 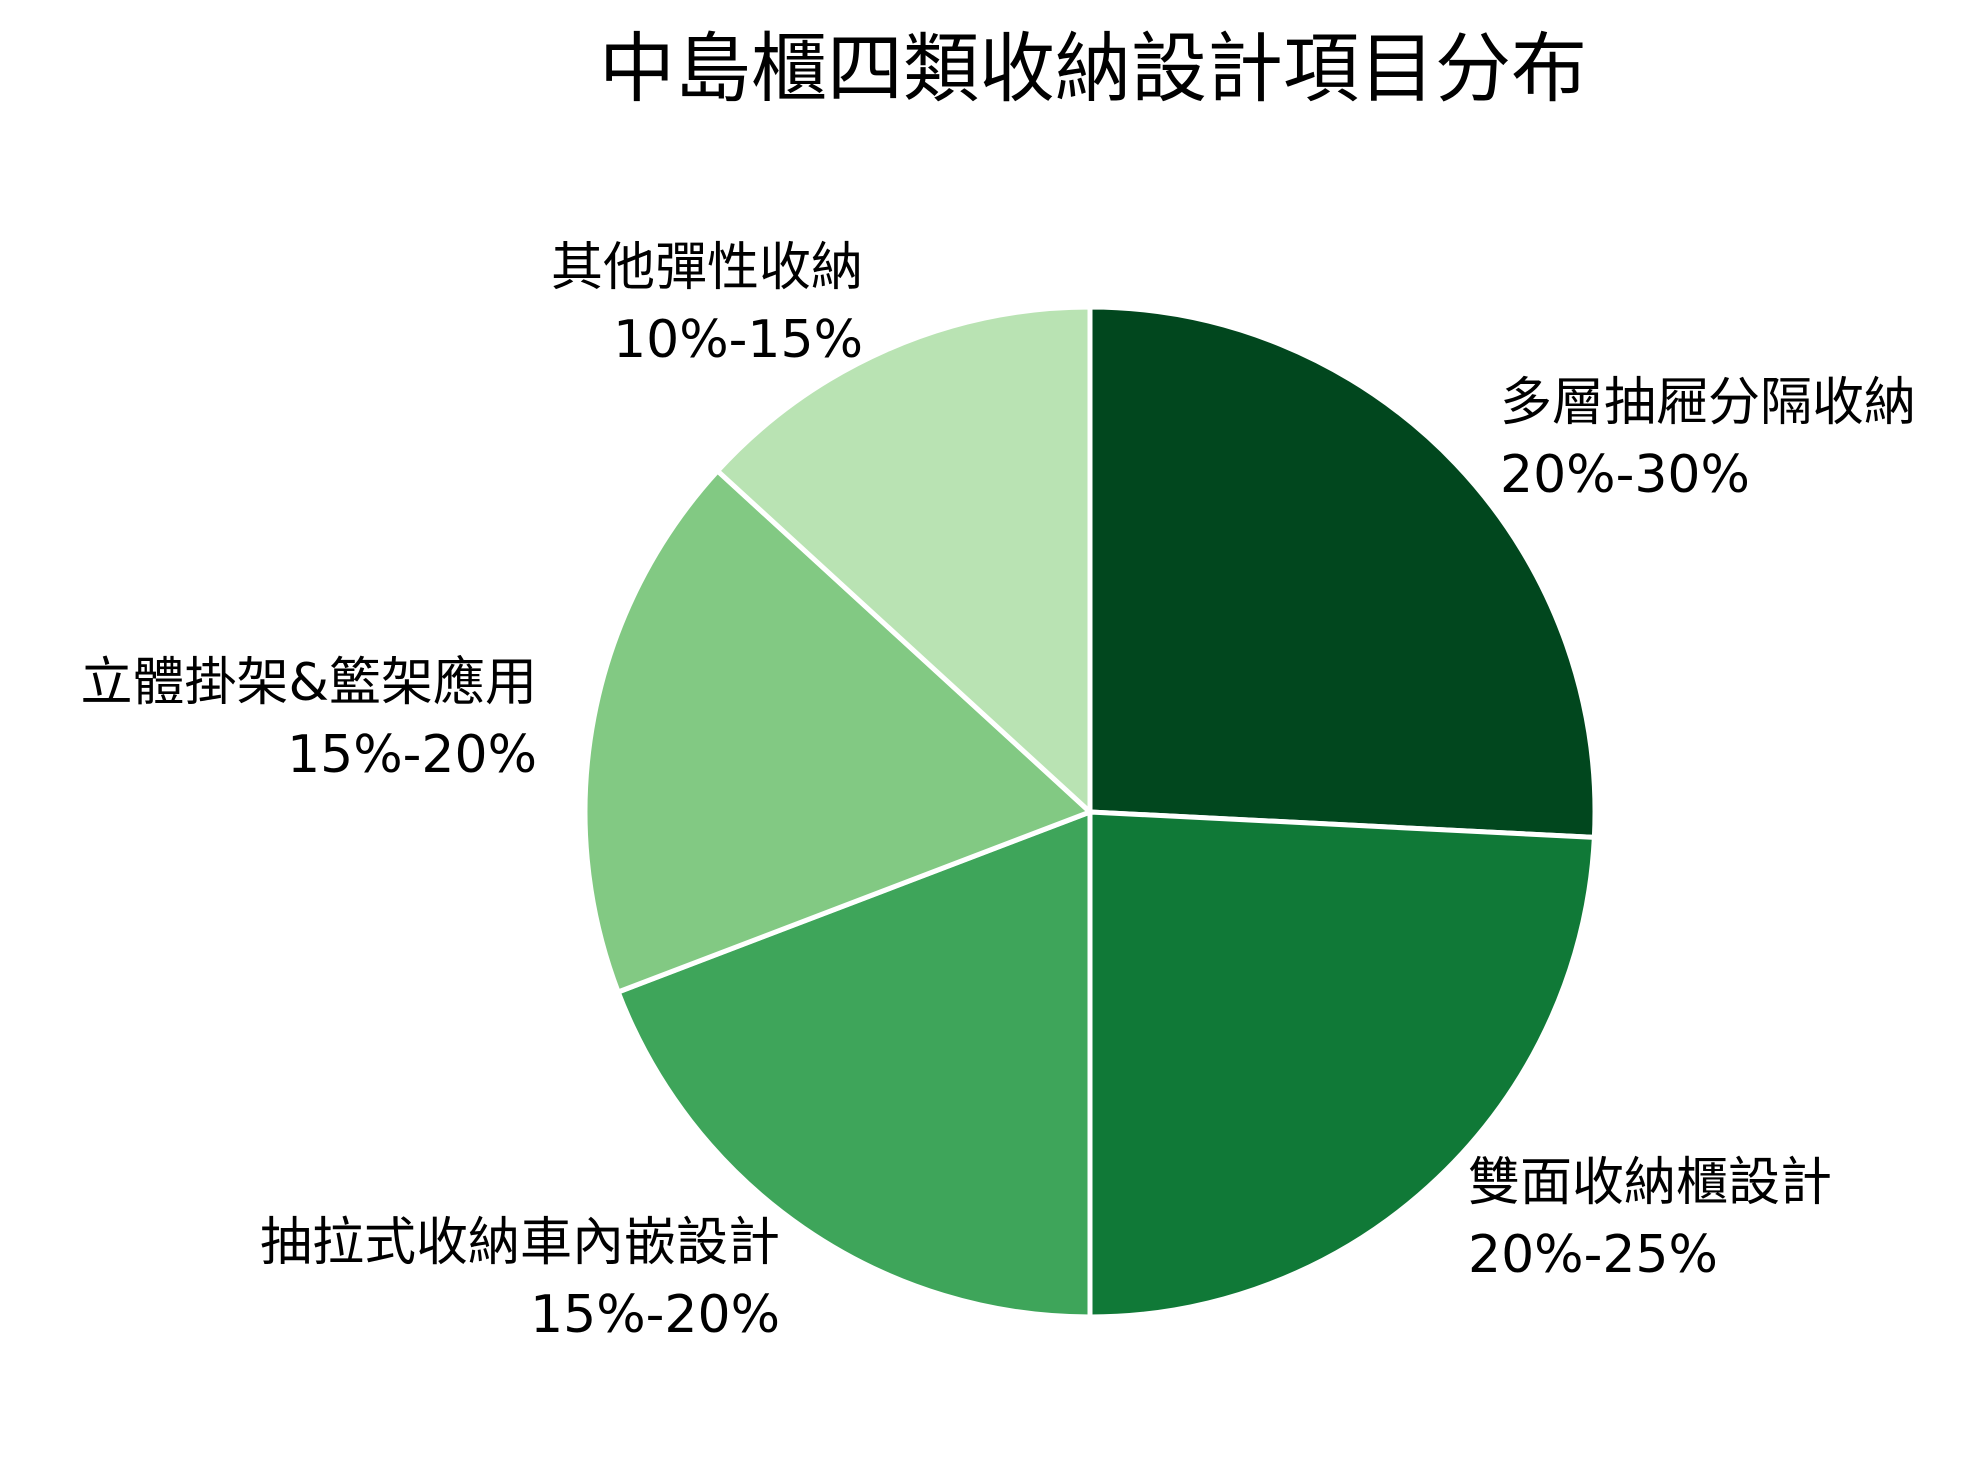 I want to click on slice-label-1: 多層抽屜分隔收納, so click(x=1708, y=403).